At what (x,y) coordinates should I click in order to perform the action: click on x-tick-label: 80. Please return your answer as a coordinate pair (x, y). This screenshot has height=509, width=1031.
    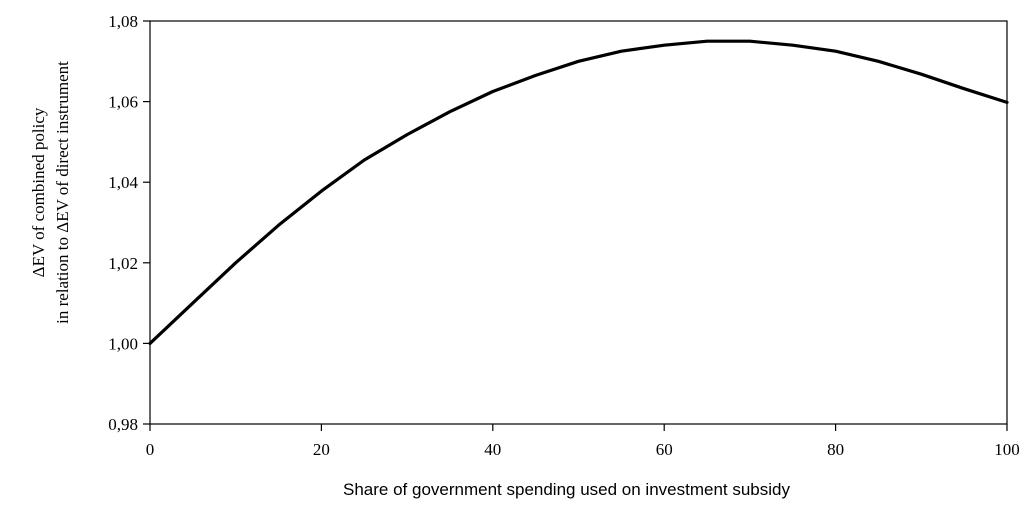
    Looking at the image, I should click on (835, 449).